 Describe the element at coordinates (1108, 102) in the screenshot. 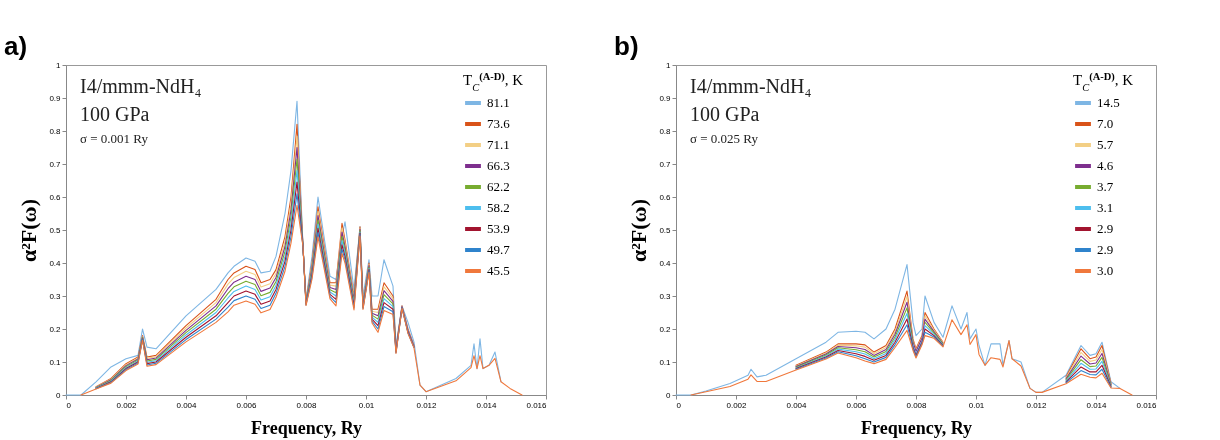

I see `legend-label: 14.5` at that location.